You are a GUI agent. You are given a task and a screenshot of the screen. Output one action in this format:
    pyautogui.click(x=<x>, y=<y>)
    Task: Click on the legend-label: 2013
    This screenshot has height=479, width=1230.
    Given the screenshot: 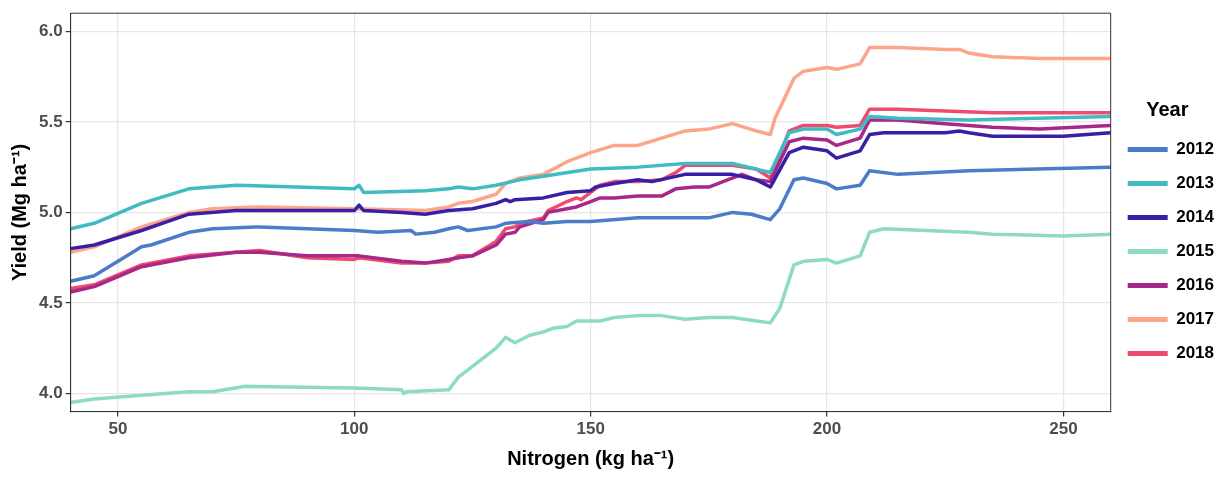 What is the action you would take?
    pyautogui.click(x=1195, y=183)
    